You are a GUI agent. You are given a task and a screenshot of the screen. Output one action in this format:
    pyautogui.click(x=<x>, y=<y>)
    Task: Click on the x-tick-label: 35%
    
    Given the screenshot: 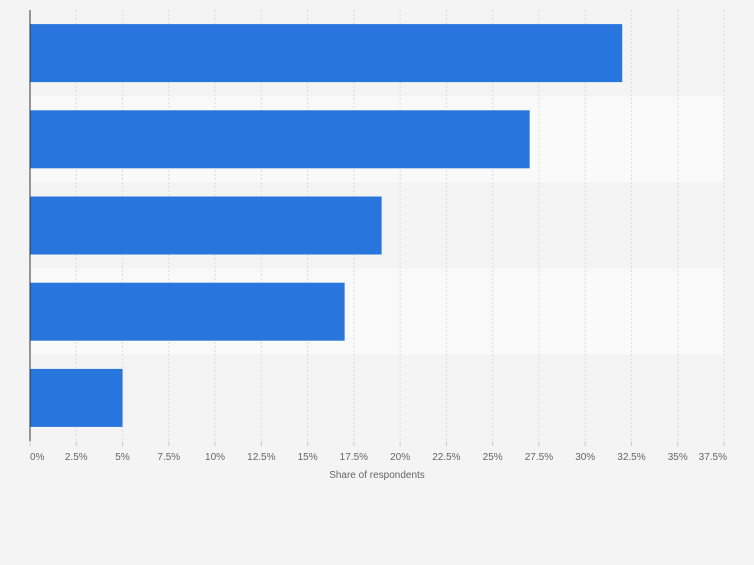 What is the action you would take?
    pyautogui.click(x=678, y=457)
    